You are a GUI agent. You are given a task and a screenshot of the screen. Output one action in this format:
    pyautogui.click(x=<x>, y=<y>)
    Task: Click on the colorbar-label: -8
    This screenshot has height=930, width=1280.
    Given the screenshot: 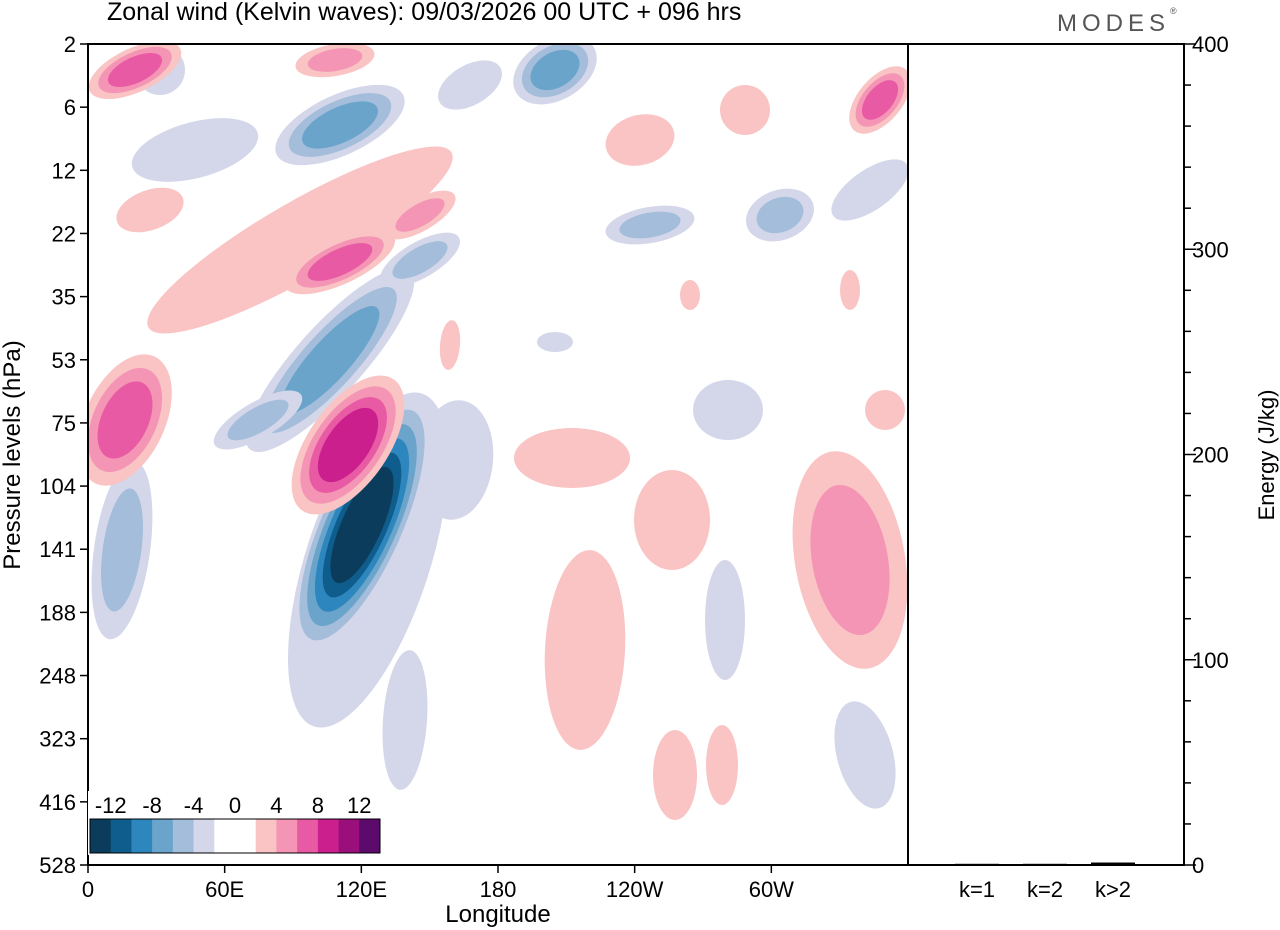 What is the action you would take?
    pyautogui.click(x=152, y=805)
    